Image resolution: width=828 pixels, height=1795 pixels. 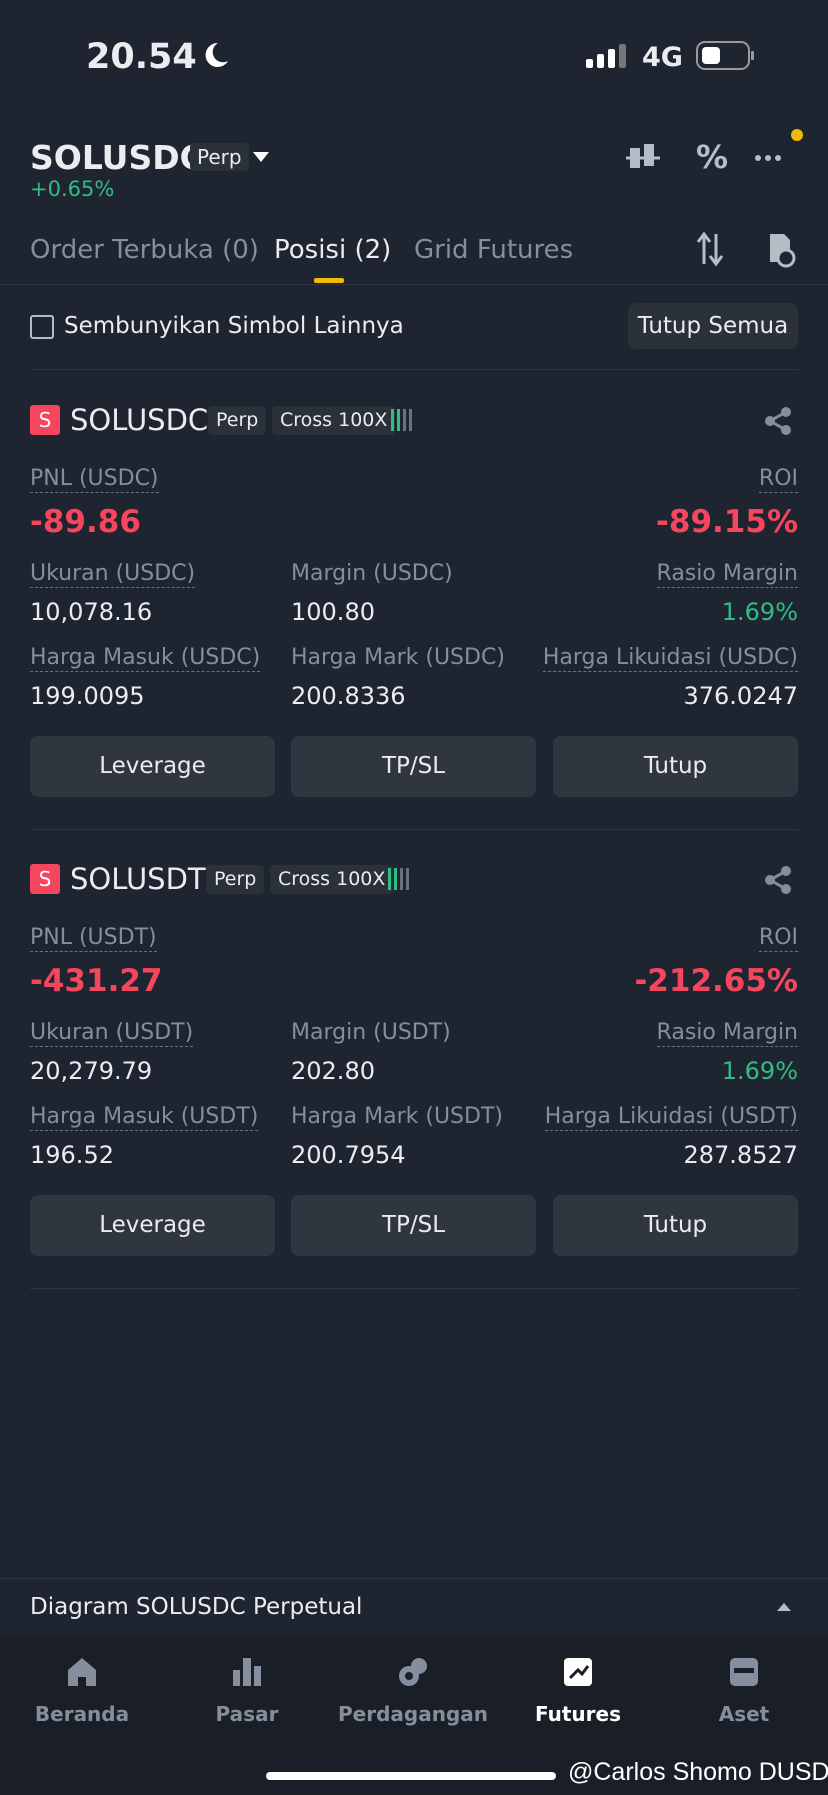 What do you see at coordinates (372, 573) in the screenshot?
I see `field-label: Margin (USDC)` at bounding box center [372, 573].